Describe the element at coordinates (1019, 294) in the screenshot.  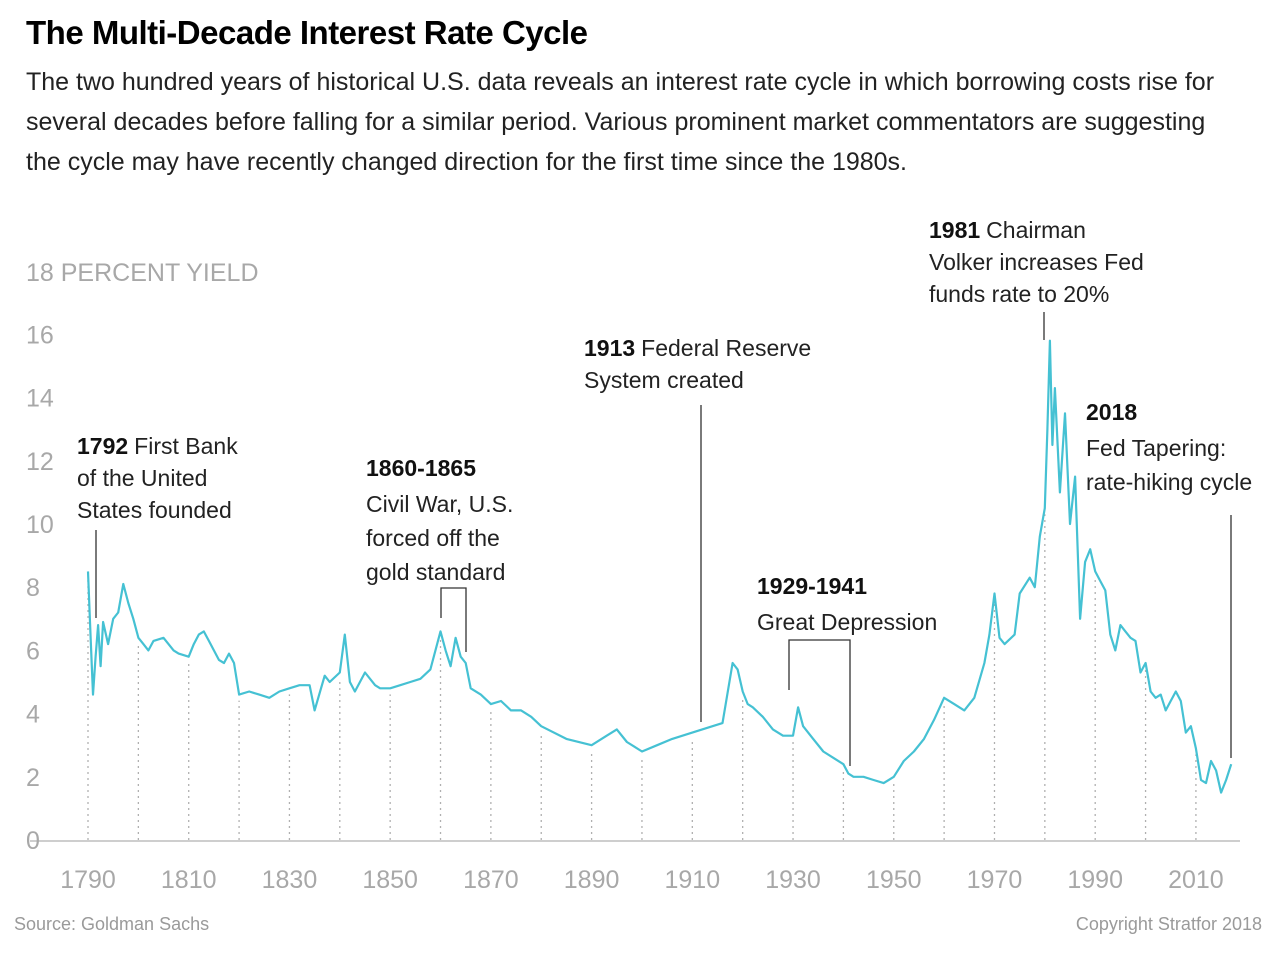
I see `annotation-line: funds rate to 20%` at that location.